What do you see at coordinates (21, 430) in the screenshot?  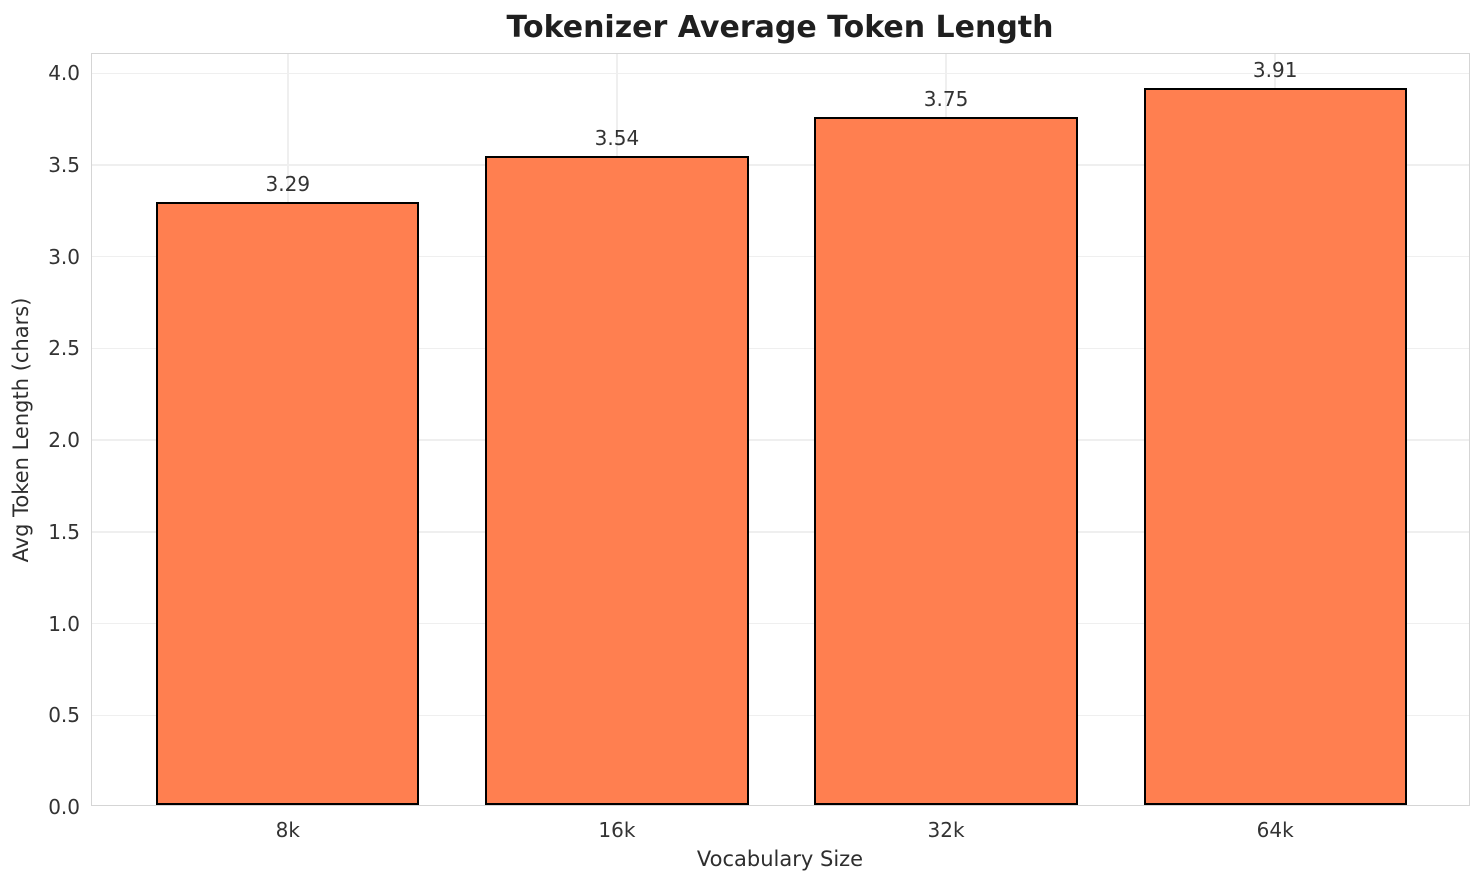 I see `y-axis-label: Avg Token Length (chars)` at bounding box center [21, 430].